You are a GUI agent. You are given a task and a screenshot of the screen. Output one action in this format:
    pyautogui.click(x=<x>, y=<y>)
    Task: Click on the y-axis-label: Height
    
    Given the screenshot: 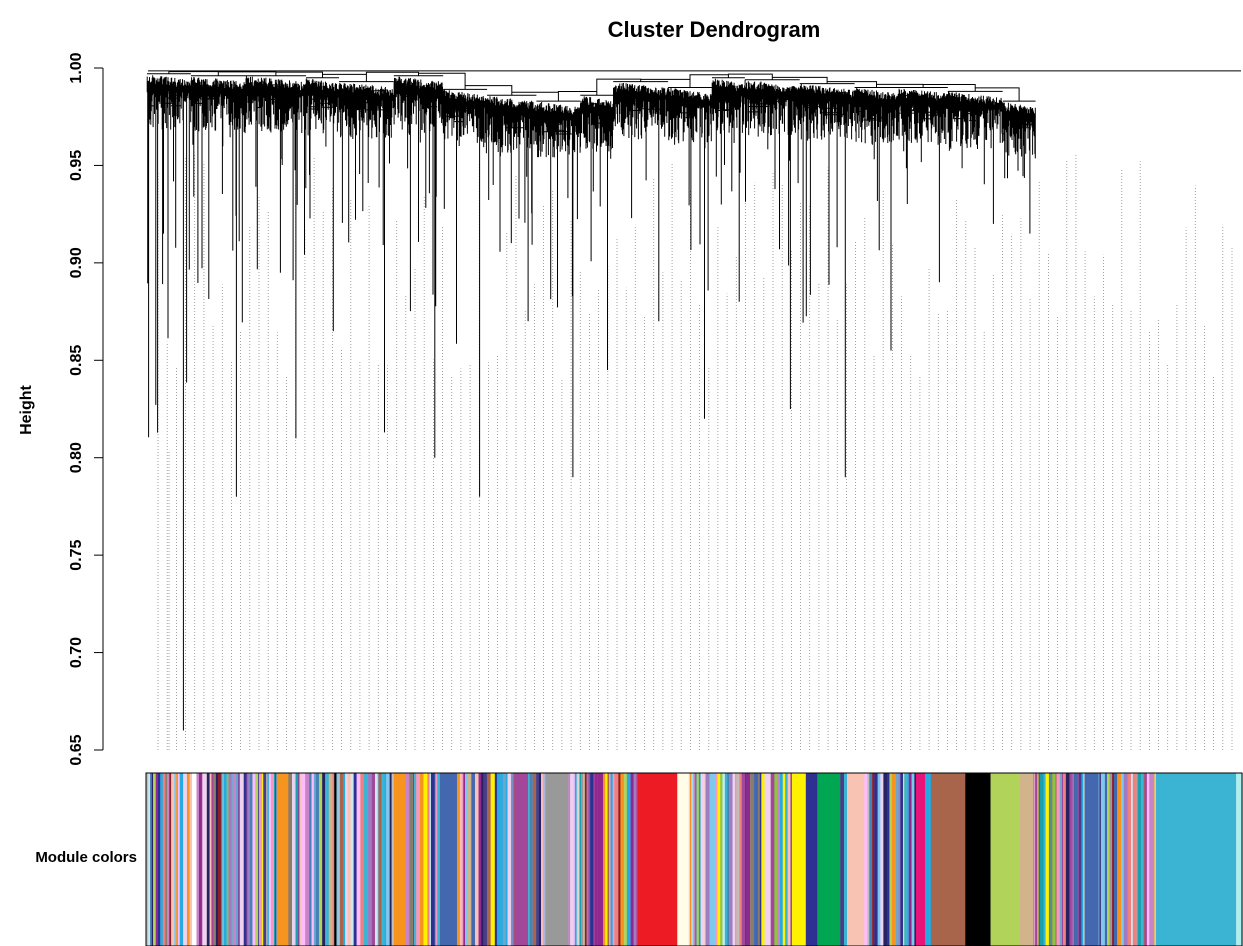 What is the action you would take?
    pyautogui.click(x=26, y=409)
    